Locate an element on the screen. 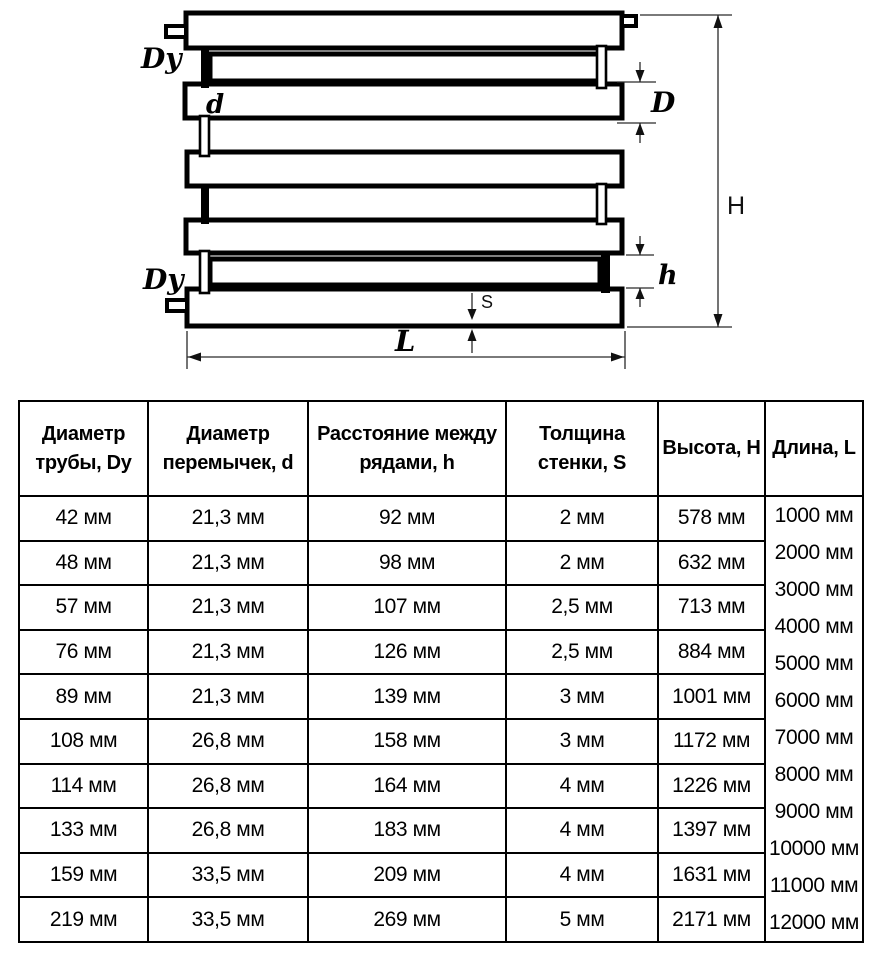 Image resolution: width=888 pixels, height=961 pixels. label-d: d is located at coordinates (215, 105).